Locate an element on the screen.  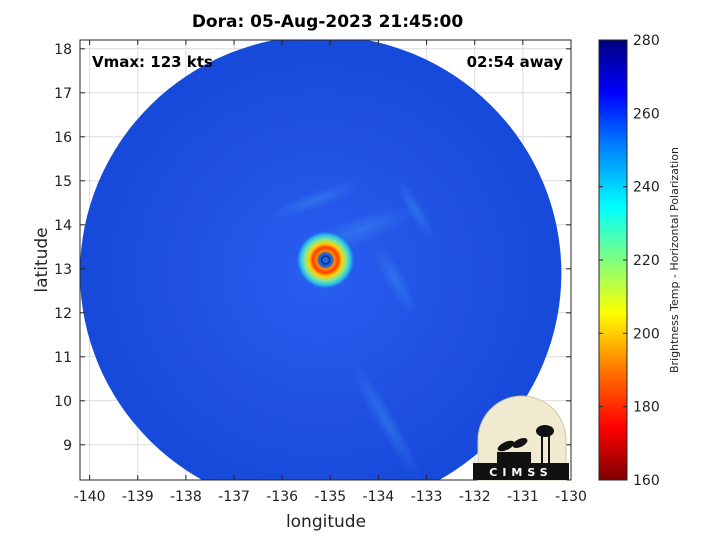
y-tick-label: 11 is located at coordinates (63, 358).